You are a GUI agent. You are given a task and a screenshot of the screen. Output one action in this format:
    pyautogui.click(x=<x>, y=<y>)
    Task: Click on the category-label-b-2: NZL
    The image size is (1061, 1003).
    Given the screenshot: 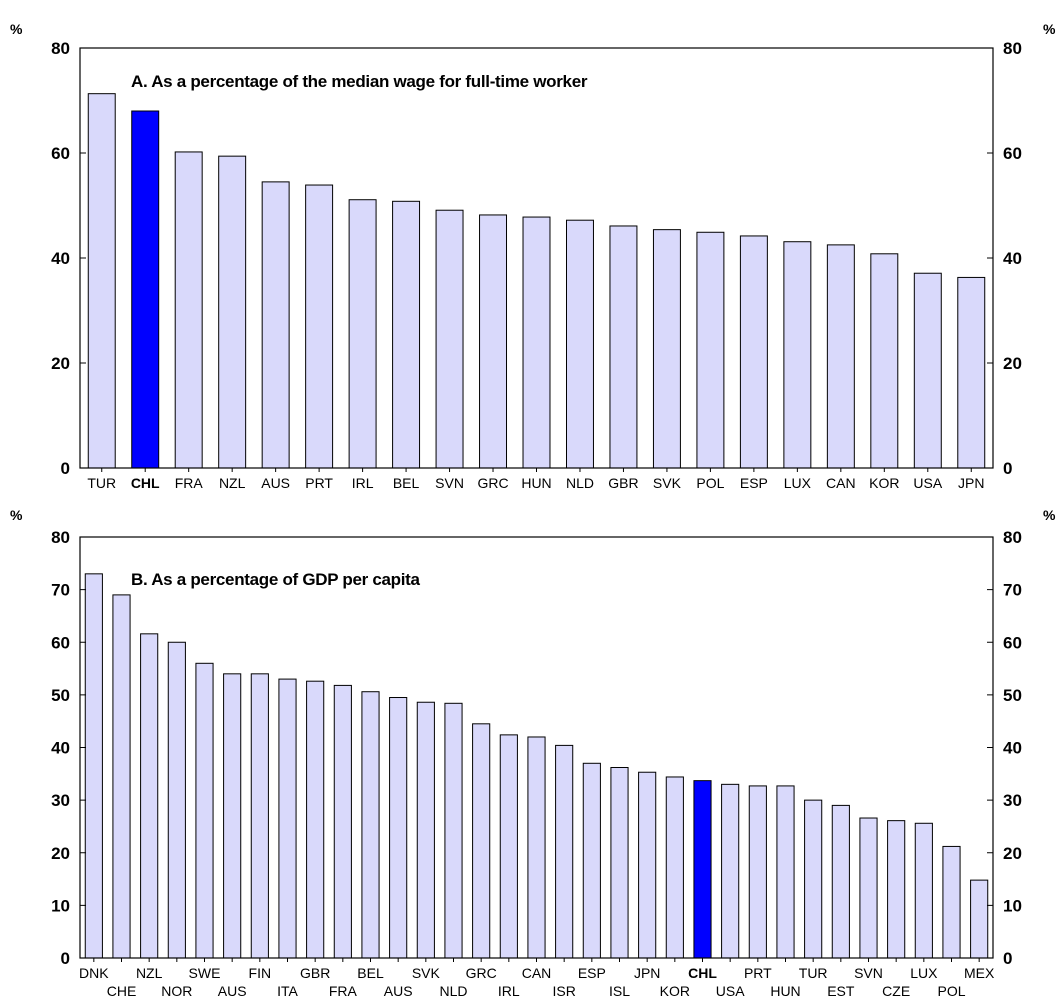 What is the action you would take?
    pyautogui.click(x=149, y=973)
    